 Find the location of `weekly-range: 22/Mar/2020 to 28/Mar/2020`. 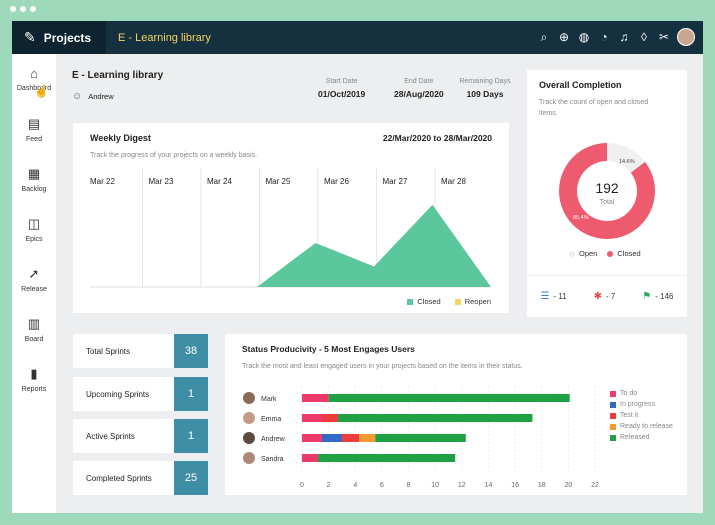

weekly-range: 22/Mar/2020 to 28/Mar/2020 is located at coordinates (437, 138).